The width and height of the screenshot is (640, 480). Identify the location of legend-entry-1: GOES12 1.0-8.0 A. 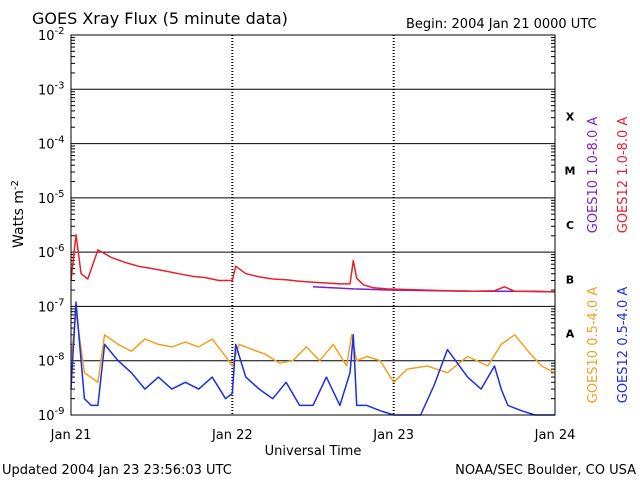
(623, 175).